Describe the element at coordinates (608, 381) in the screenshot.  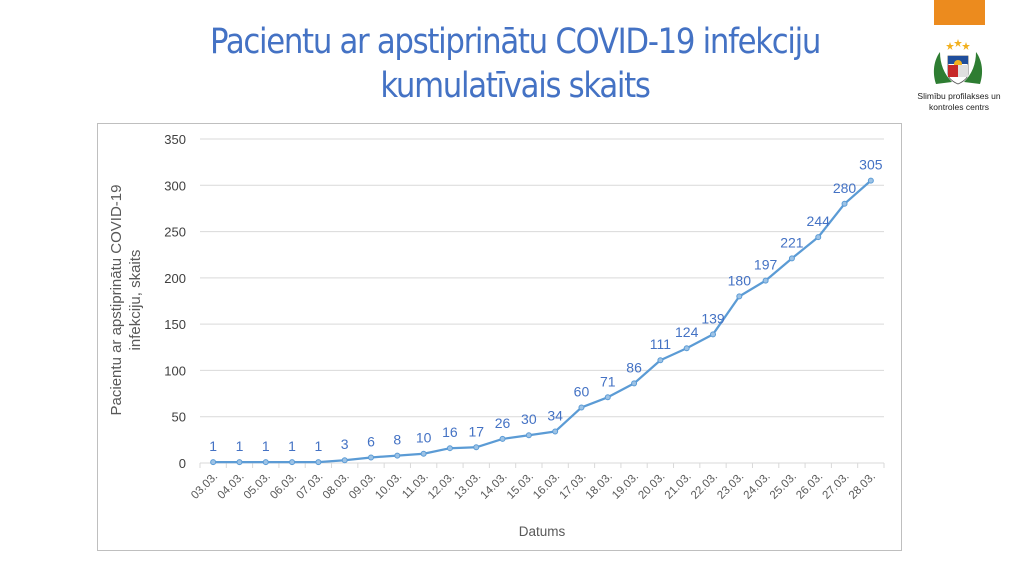
I see `data-label: 71` at that location.